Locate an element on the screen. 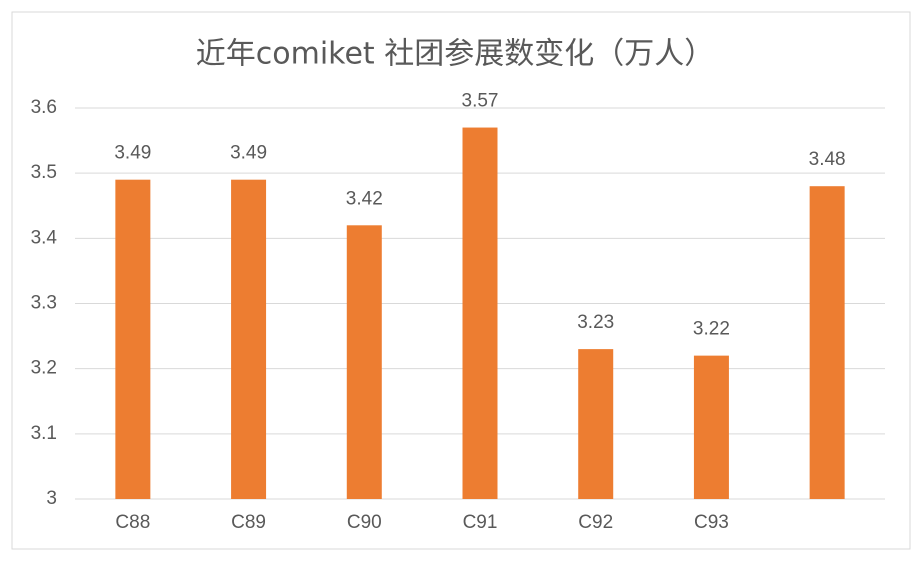 This screenshot has width=921, height=570. data-label: 3.23 is located at coordinates (595, 322).